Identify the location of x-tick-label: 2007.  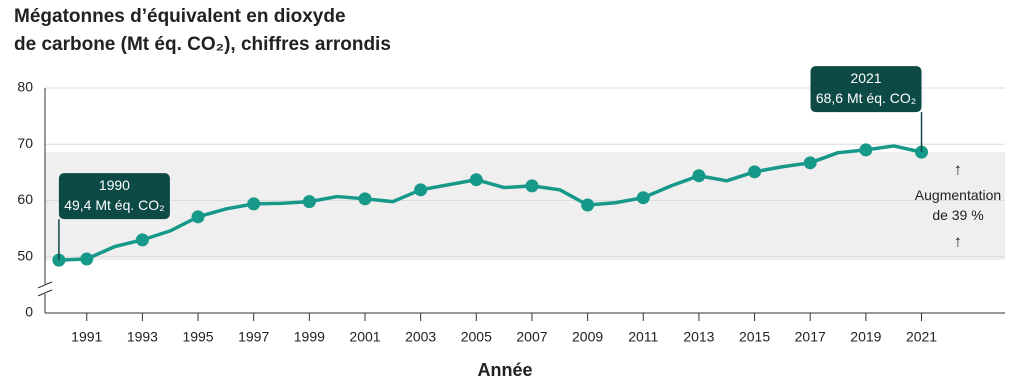
(531, 337).